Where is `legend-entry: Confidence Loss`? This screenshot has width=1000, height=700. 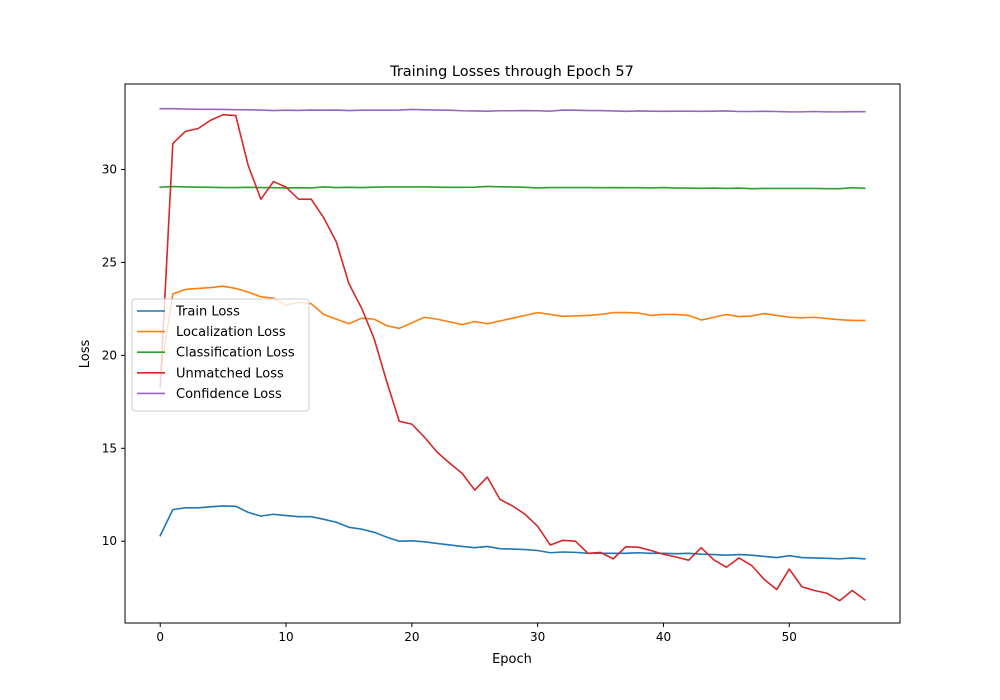 legend-entry: Confidence Loss is located at coordinates (229, 394).